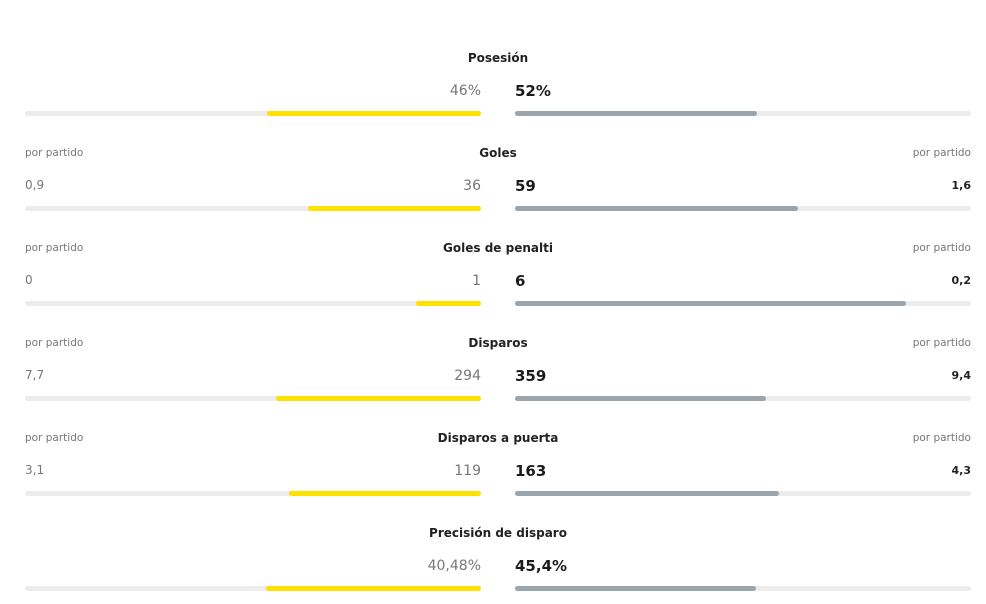 The height and width of the screenshot is (604, 986). I want to click on home-value: 294, so click(467, 376).